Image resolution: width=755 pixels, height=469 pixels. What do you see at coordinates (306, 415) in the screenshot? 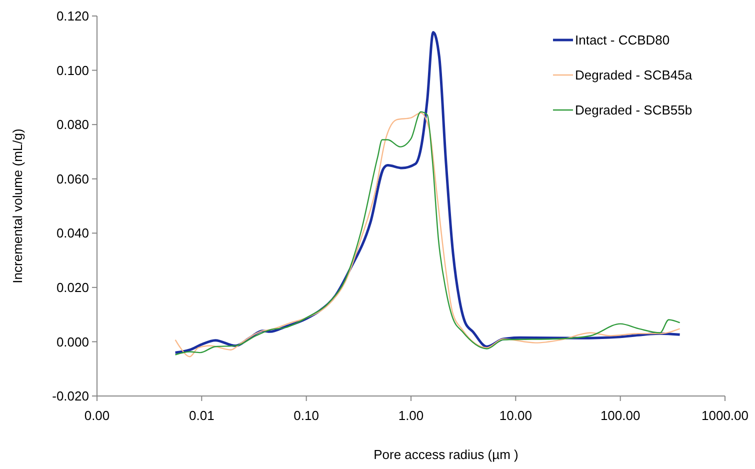
I see `x-tick-label: 0.10` at bounding box center [306, 415].